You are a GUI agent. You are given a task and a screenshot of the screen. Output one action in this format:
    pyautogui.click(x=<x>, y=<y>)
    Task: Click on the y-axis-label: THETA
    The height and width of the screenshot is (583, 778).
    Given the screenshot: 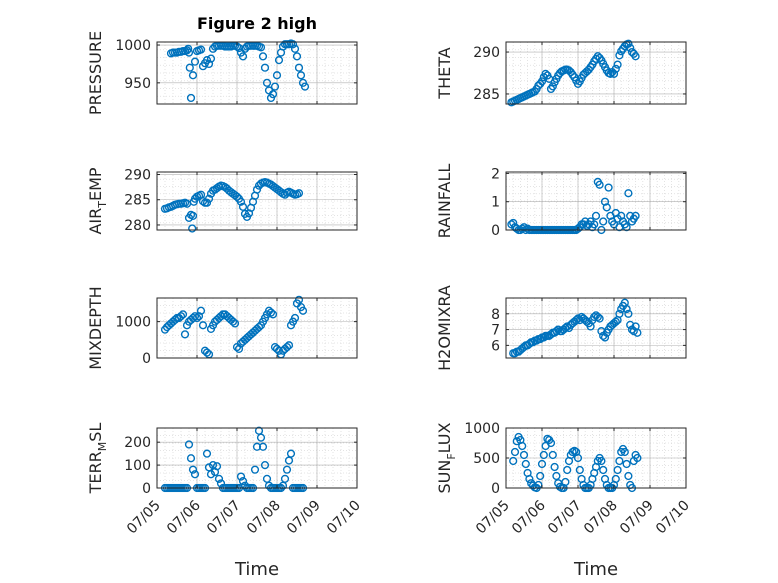 What is the action you would take?
    pyautogui.click(x=444, y=73)
    